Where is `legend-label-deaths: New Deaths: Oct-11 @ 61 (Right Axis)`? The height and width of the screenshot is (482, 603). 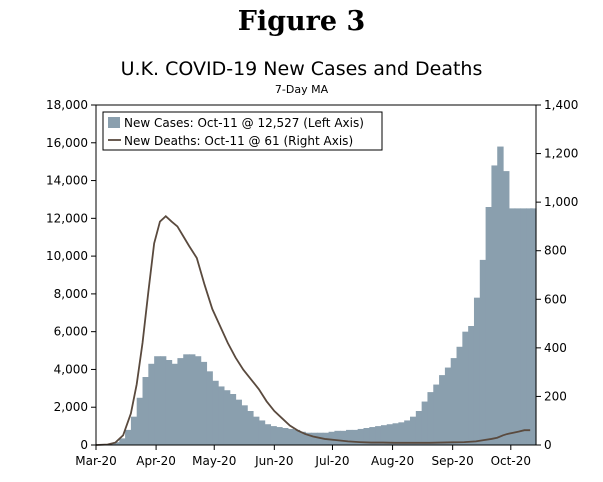
legend-label-deaths: New Deaths: Oct-11 @ 61 (Right Axis) is located at coordinates (238, 141).